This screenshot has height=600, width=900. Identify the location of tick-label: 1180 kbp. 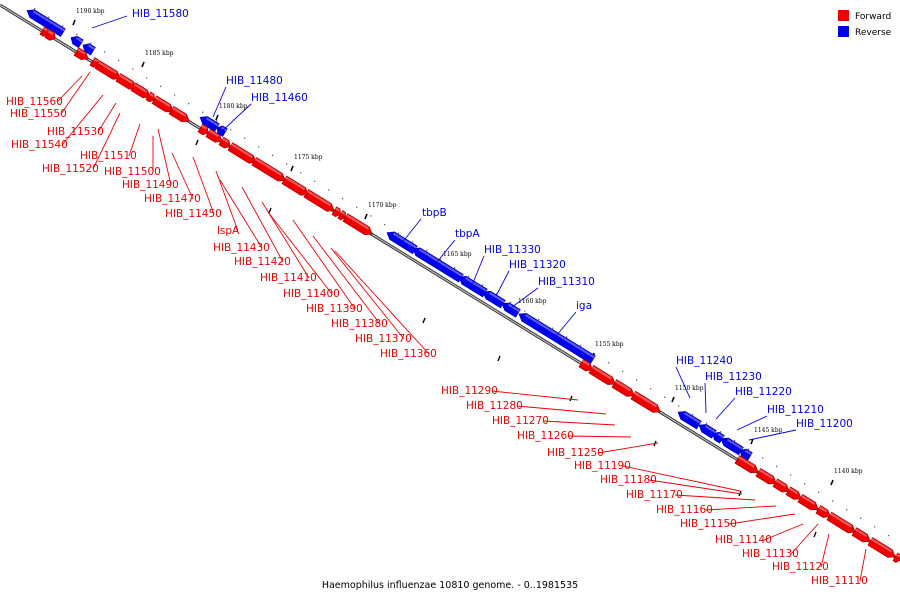
(233, 106).